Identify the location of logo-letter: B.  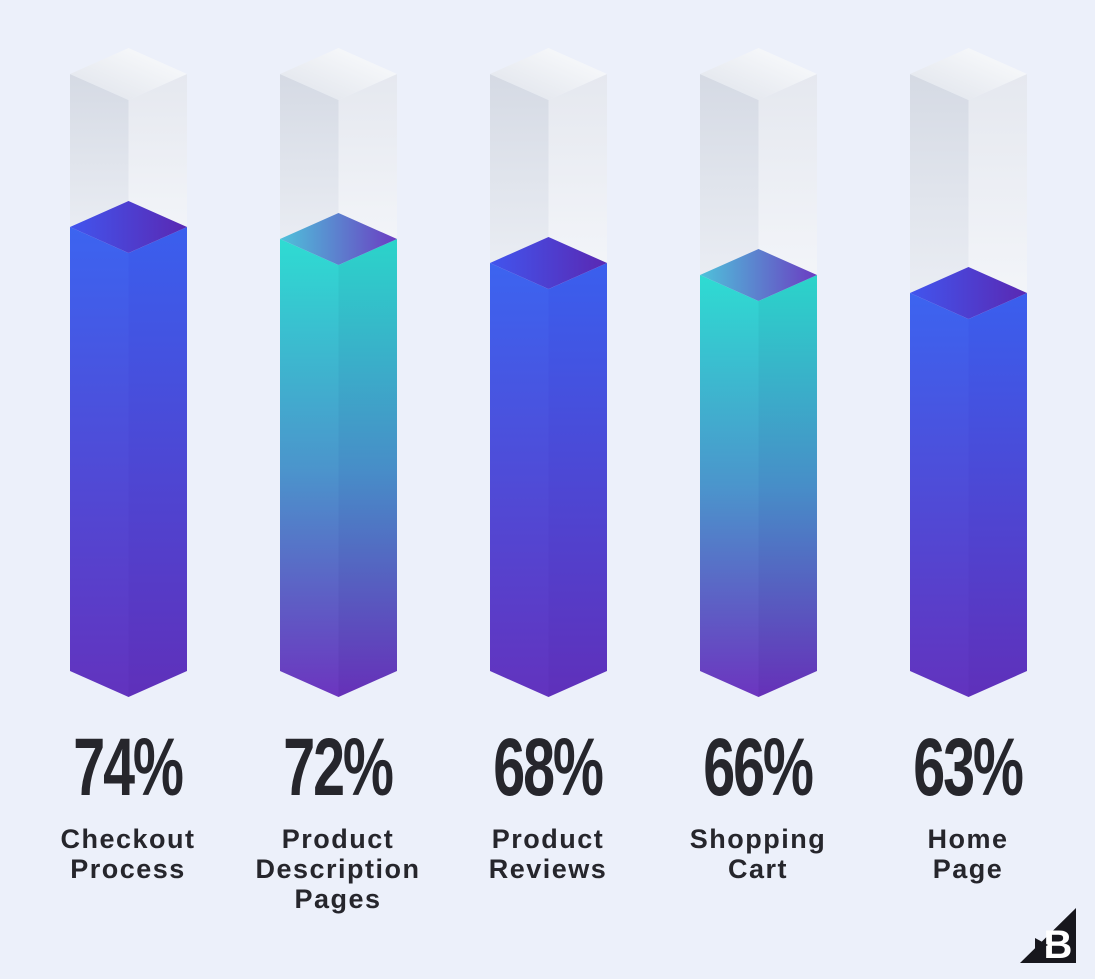
(1058, 943).